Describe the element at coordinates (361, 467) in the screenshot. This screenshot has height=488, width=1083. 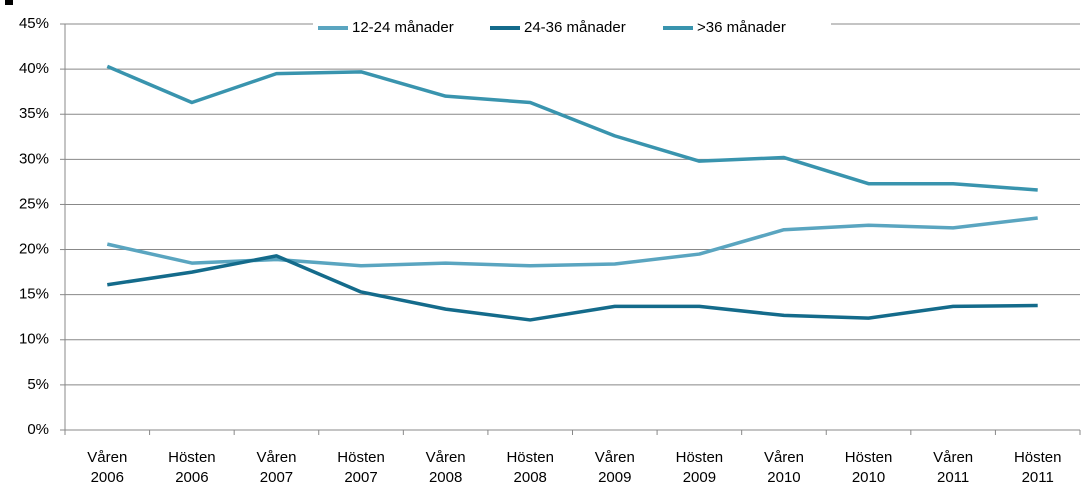
I see `x-tick-label: Hösten 2007` at that location.